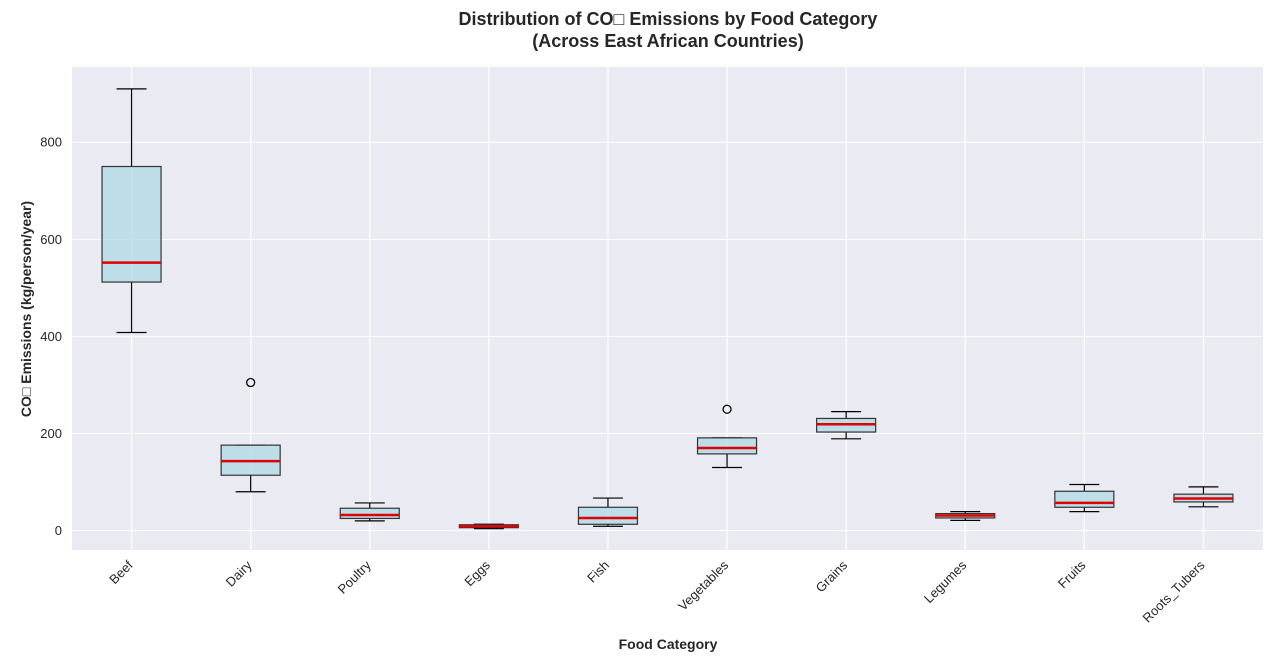 This screenshot has height=660, width=1280. What do you see at coordinates (1072, 574) in the screenshot?
I see `x-tick-label: Fruits` at bounding box center [1072, 574].